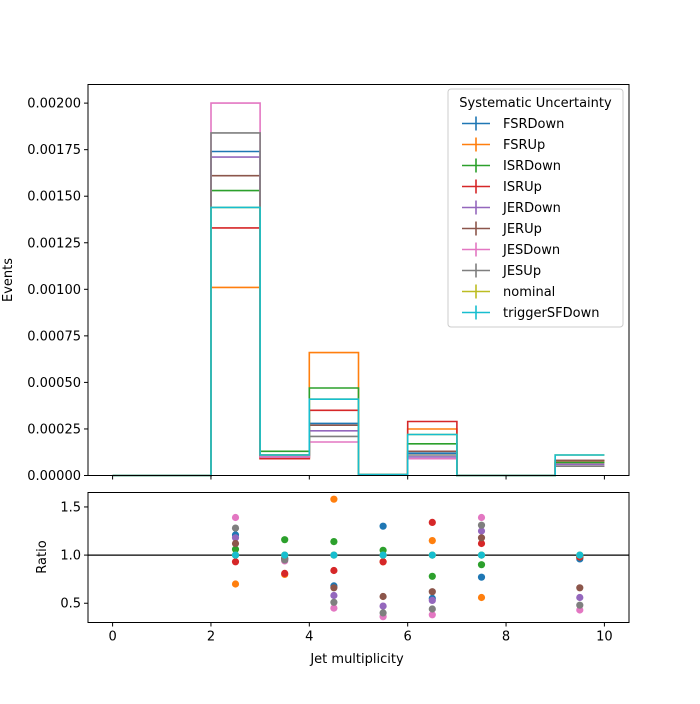 This screenshot has height=704, width=700. I want to click on main-x-ticks, so click(358, 477).